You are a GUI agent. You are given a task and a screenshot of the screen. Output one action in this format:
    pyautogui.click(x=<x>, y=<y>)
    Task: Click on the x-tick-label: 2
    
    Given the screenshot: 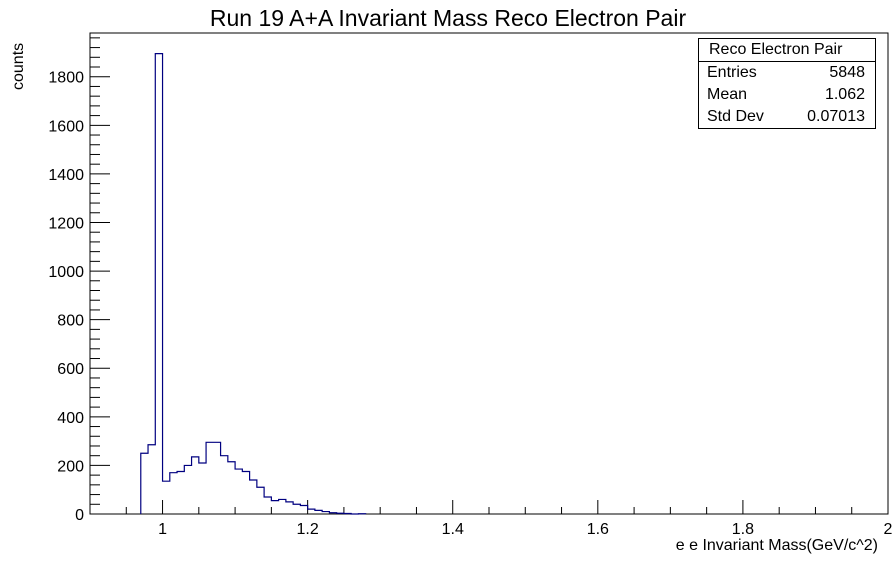 What is the action you would take?
    pyautogui.click(x=888, y=529)
    